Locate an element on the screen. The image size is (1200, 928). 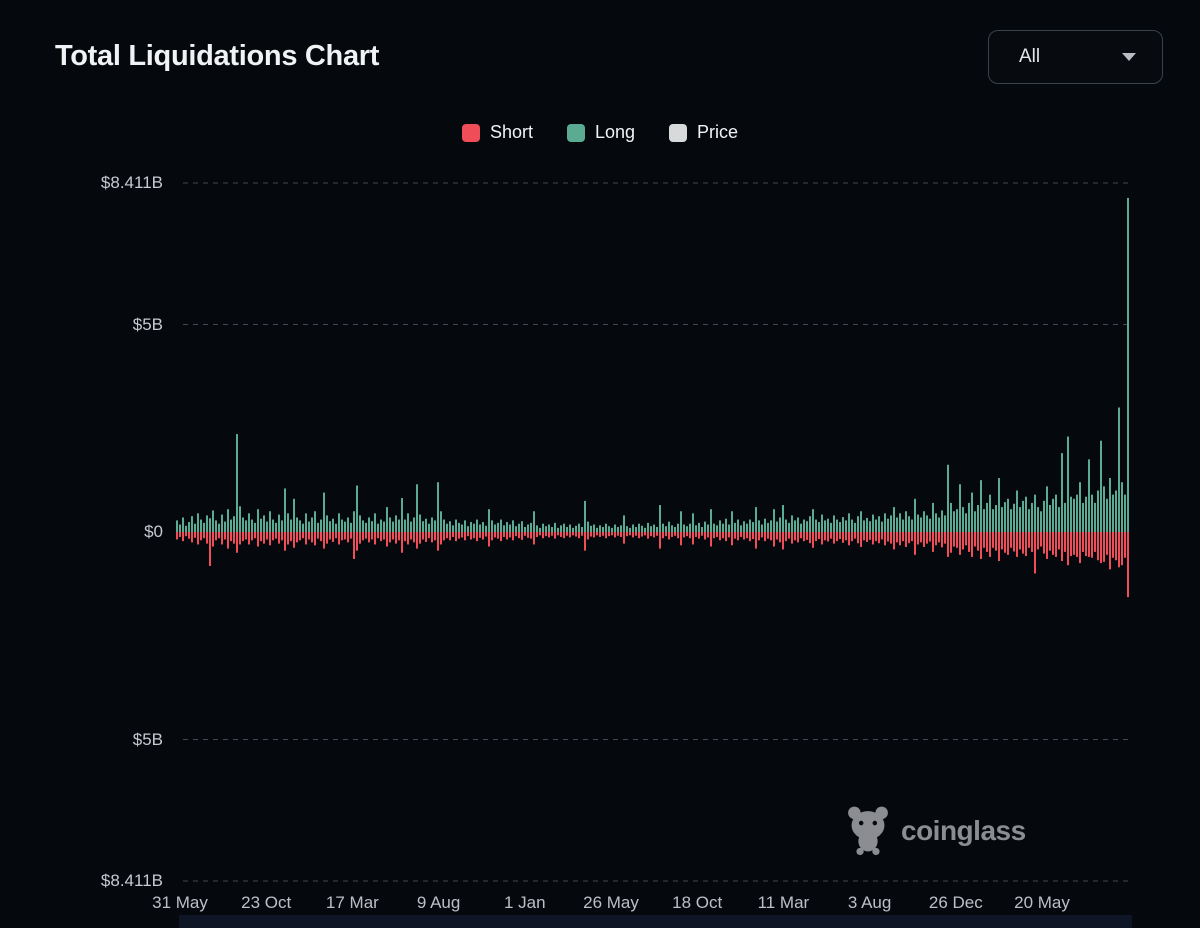
legend-label-long: Long is located at coordinates (615, 132).